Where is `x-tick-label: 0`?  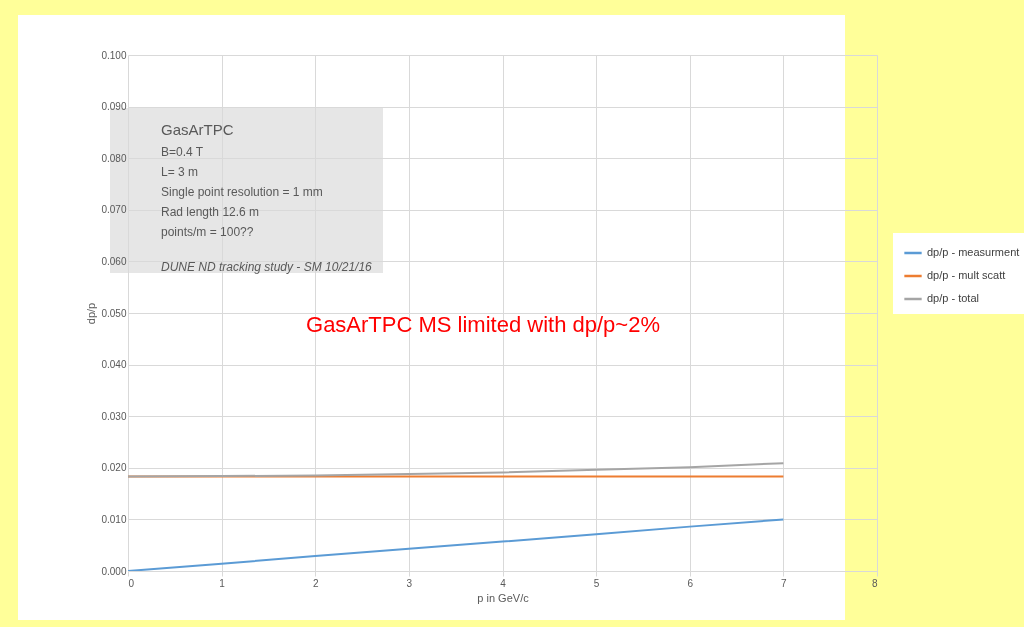 x-tick-label: 0 is located at coordinates (131, 583).